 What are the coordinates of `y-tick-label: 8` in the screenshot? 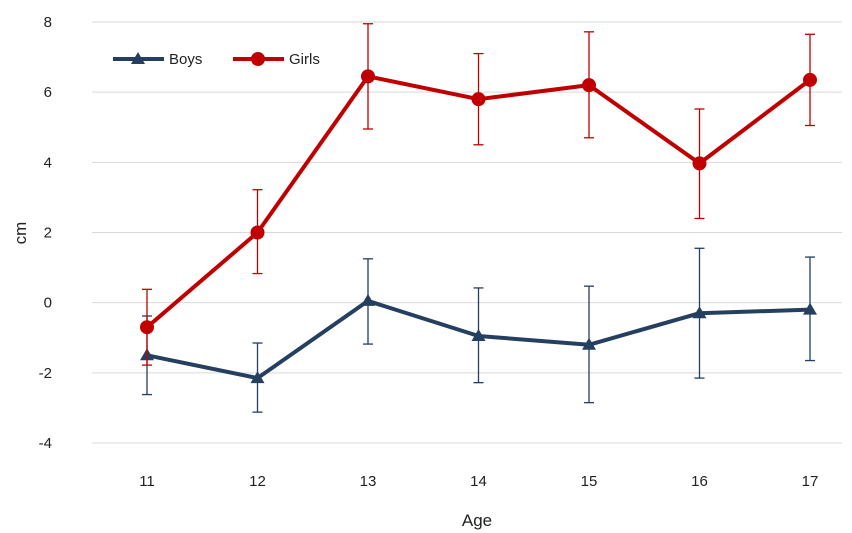 It's located at (48, 22).